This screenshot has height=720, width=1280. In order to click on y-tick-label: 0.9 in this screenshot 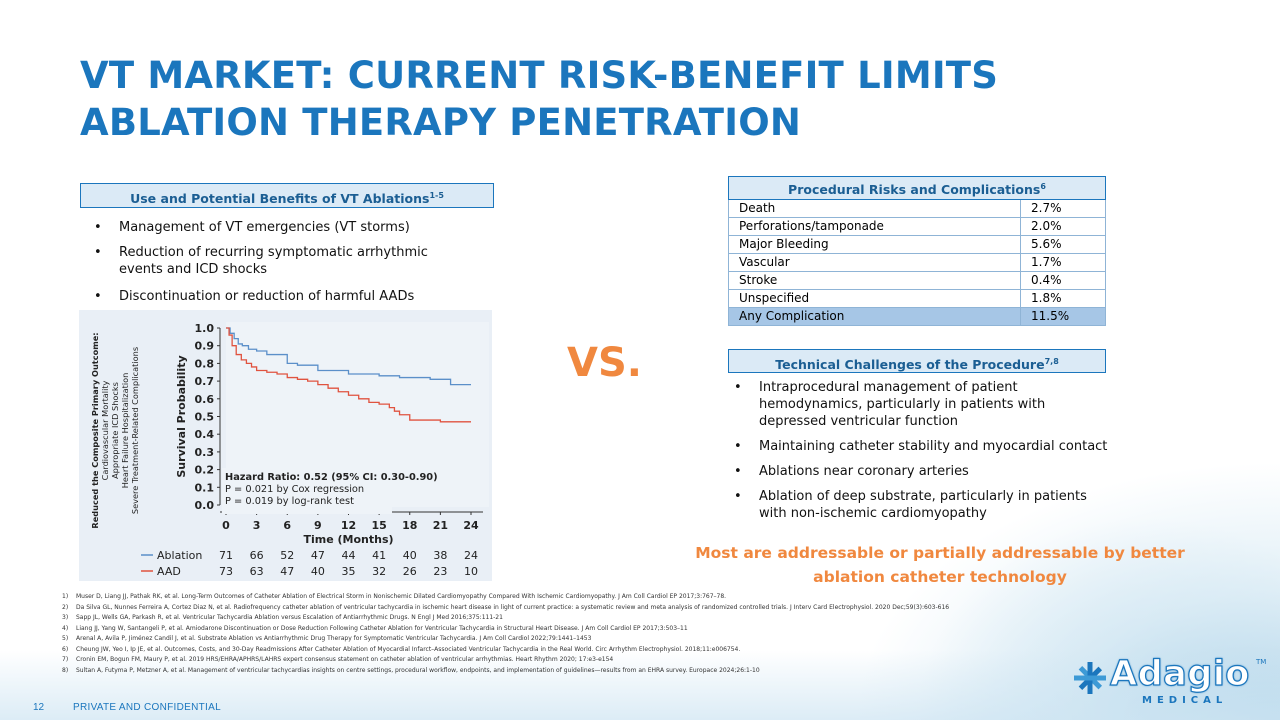, I will do `click(205, 346)`.